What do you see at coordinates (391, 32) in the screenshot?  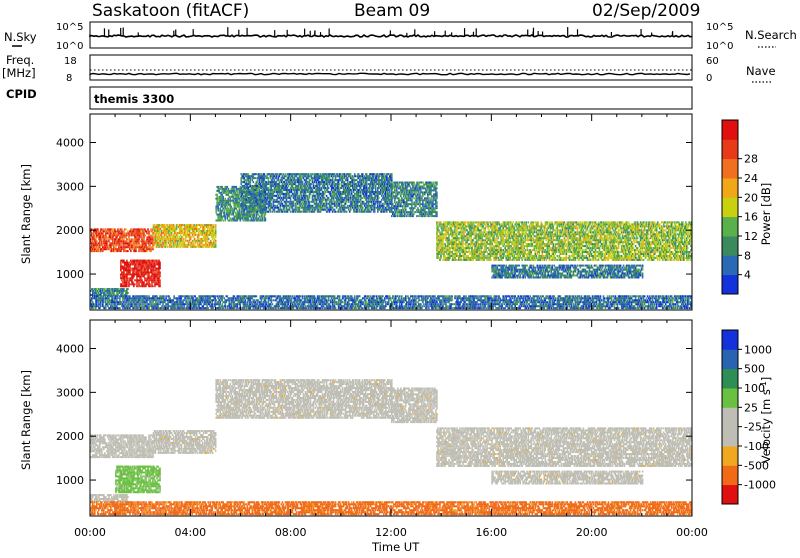 I see `noise-trace` at bounding box center [391, 32].